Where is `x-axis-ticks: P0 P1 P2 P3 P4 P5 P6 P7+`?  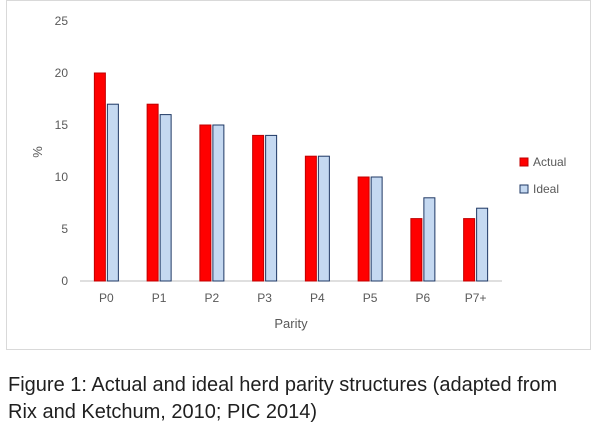 x-axis-ticks: P0 P1 P2 P3 P4 P5 P6 P7+ is located at coordinates (292, 298).